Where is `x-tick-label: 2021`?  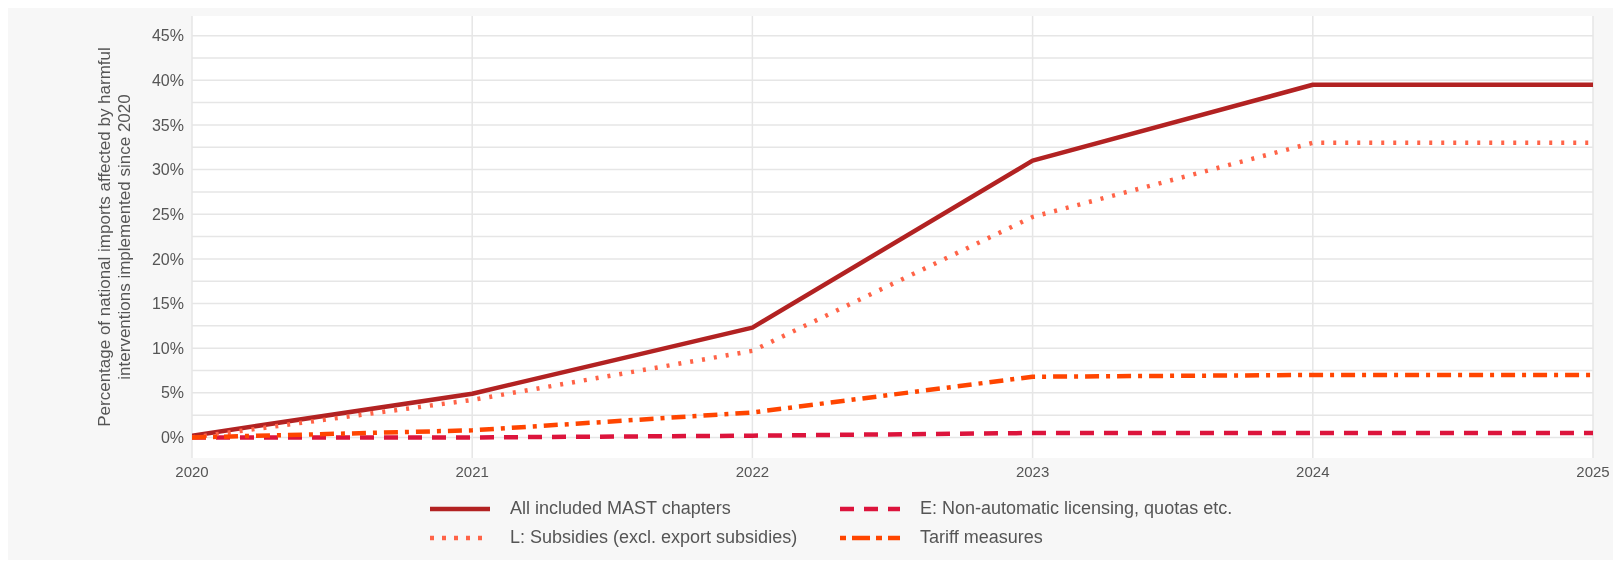 x-tick-label: 2021 is located at coordinates (472, 471).